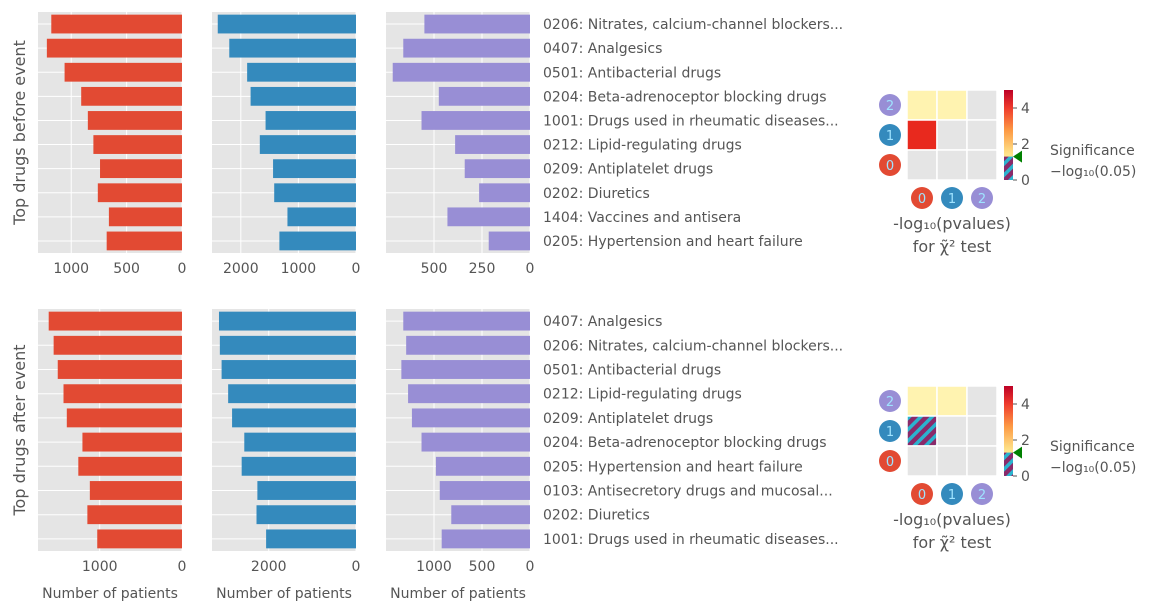 This screenshot has width=1157, height=615. I want to click on heatmap: 2 1 0 0 1 2 -log₁₀(pvalues) for χ̃² test, so click(945, 468).